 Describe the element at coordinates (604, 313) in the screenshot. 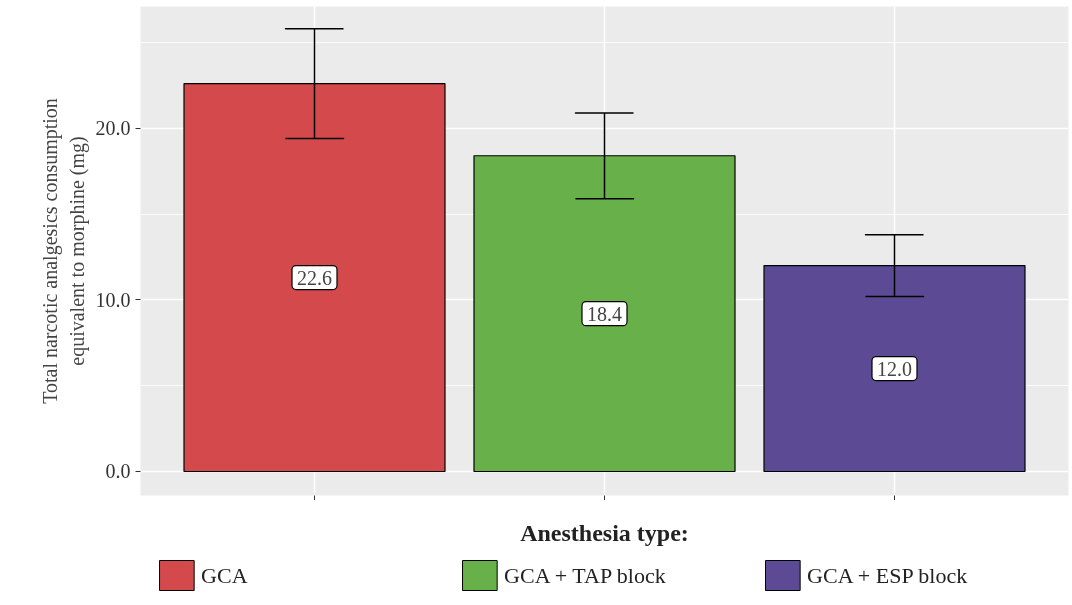

I see `data-label: 18.4` at that location.